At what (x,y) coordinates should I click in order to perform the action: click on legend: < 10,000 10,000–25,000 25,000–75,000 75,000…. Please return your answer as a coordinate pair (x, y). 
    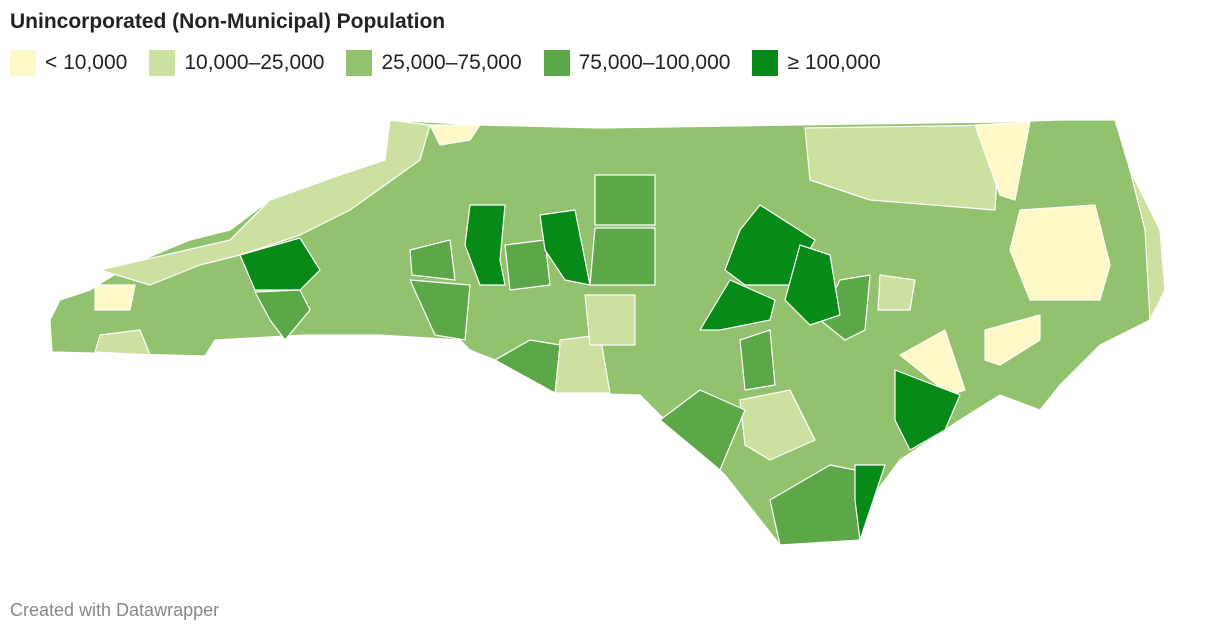
    Looking at the image, I should click on (445, 63).